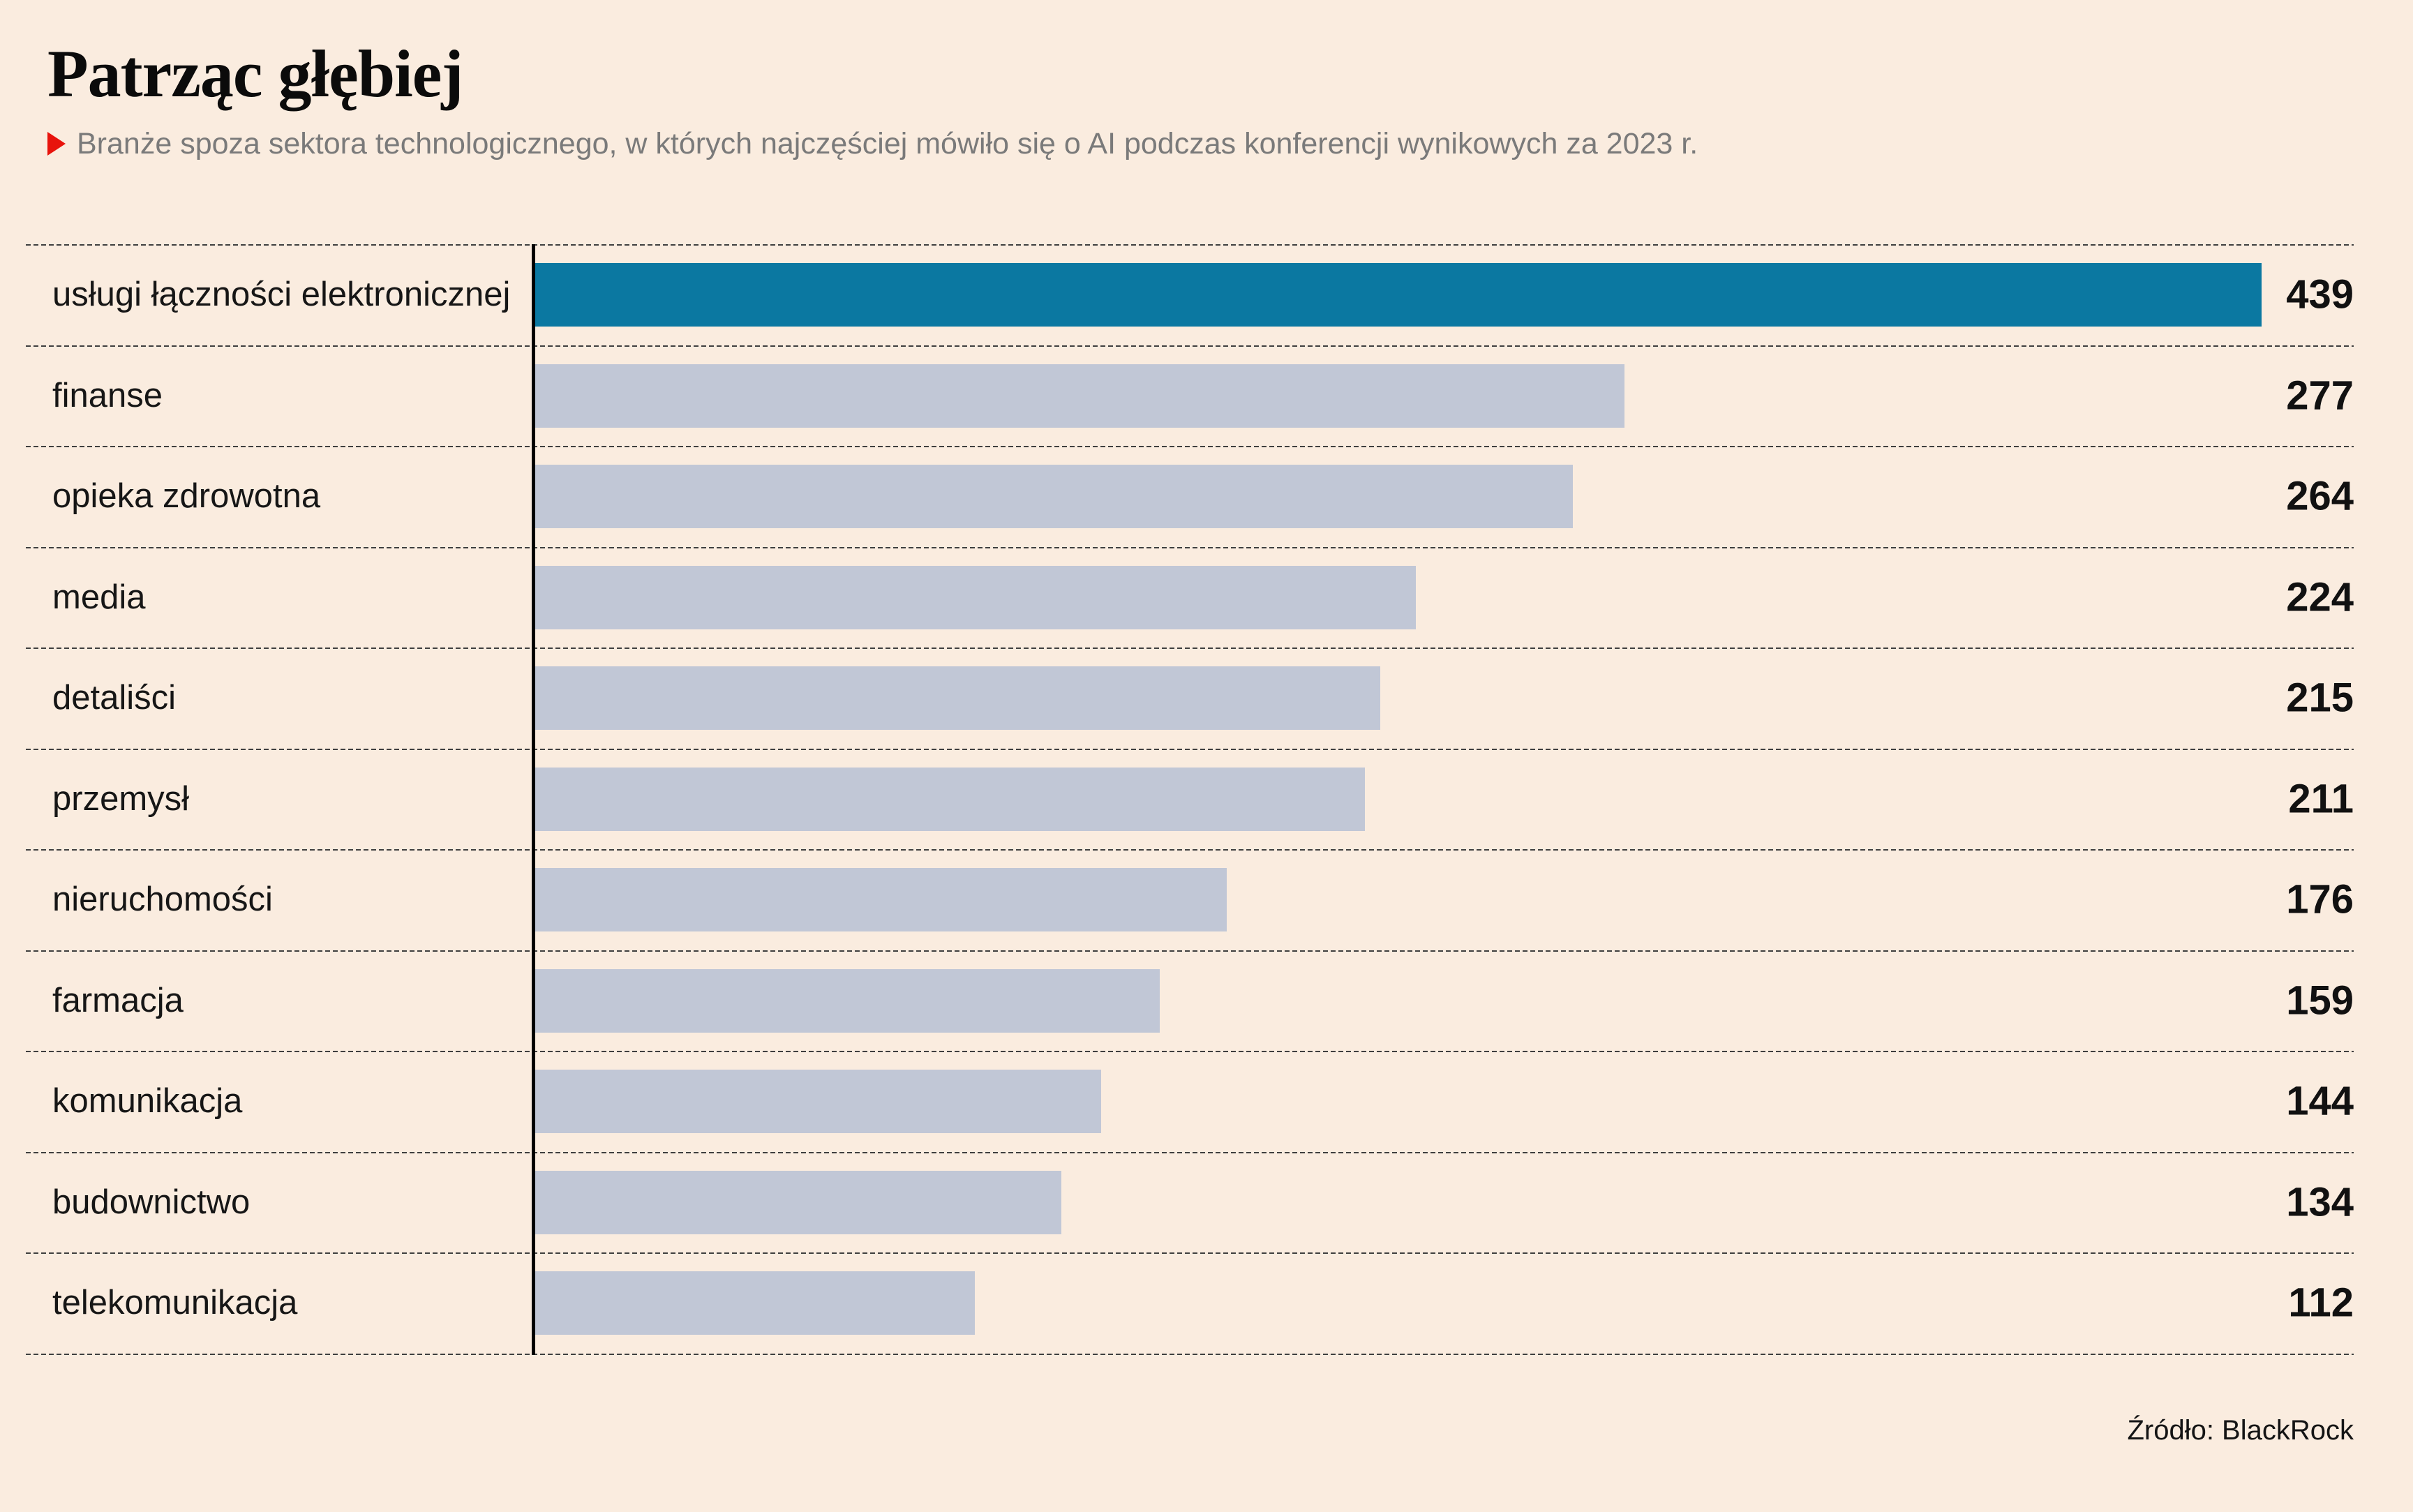 This screenshot has width=2413, height=1512. What do you see at coordinates (2320, 1101) in the screenshot?
I see `bar-value: 144` at bounding box center [2320, 1101].